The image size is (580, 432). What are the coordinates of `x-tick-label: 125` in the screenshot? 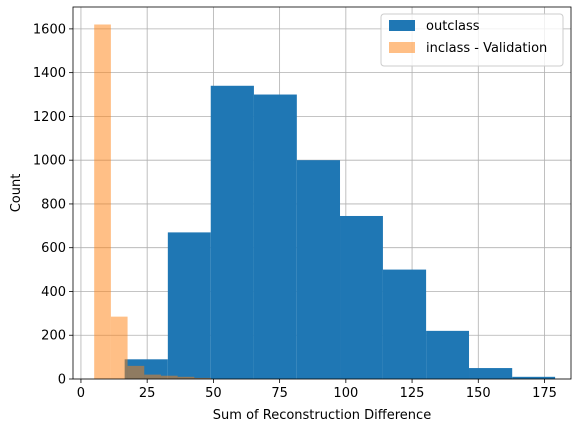 It's located at (412, 393).